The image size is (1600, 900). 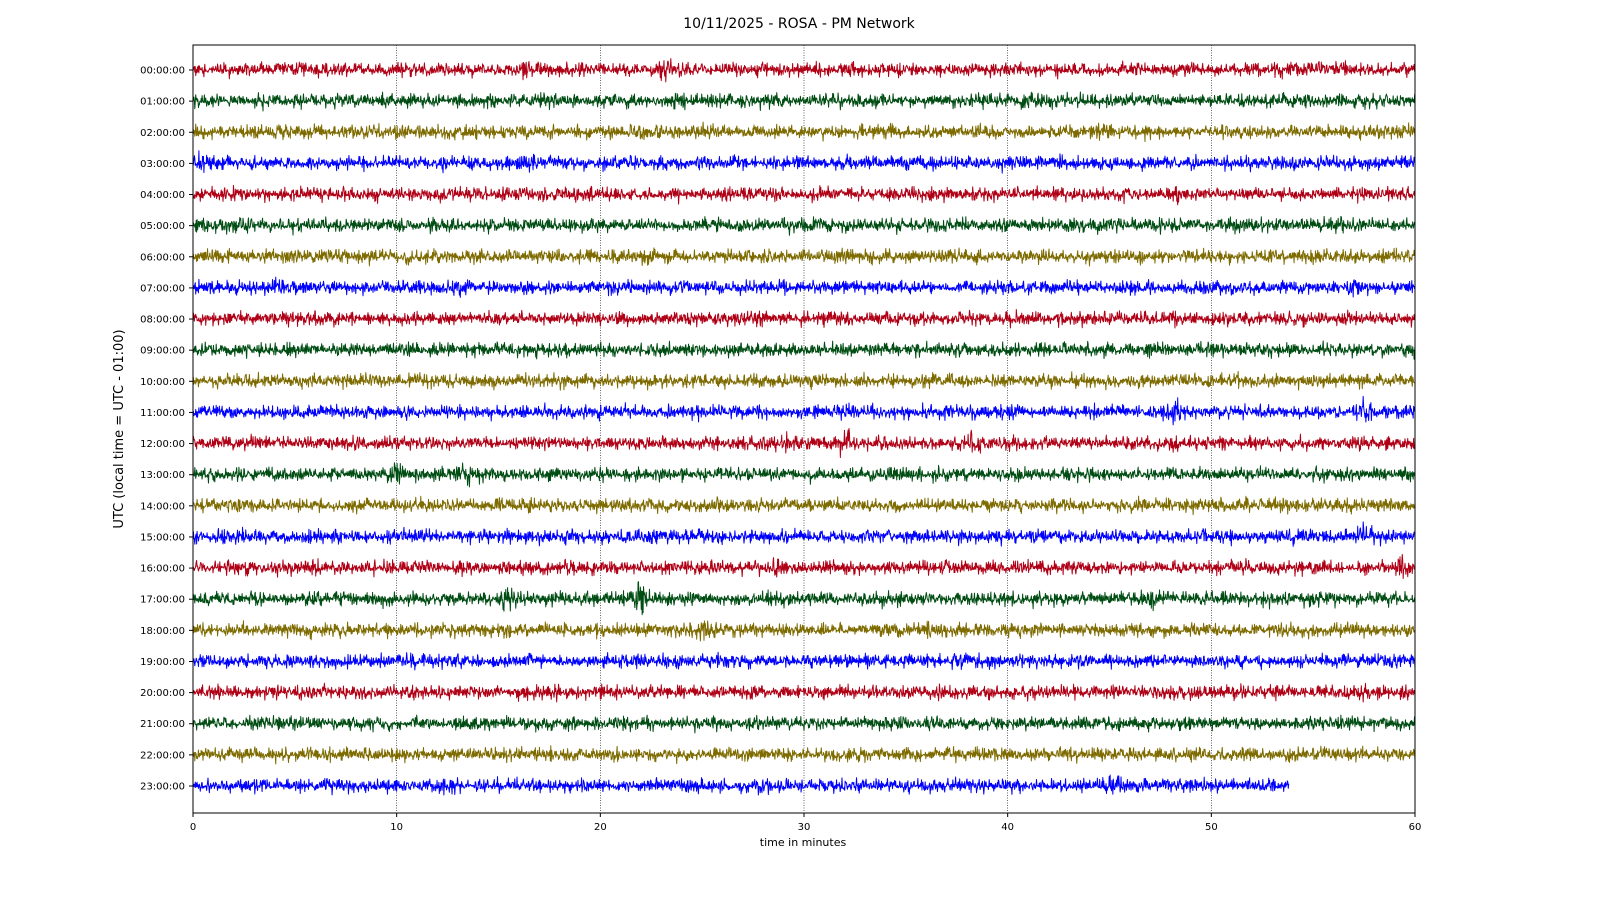 What do you see at coordinates (804, 827) in the screenshot?
I see `x-tick-label: 30` at bounding box center [804, 827].